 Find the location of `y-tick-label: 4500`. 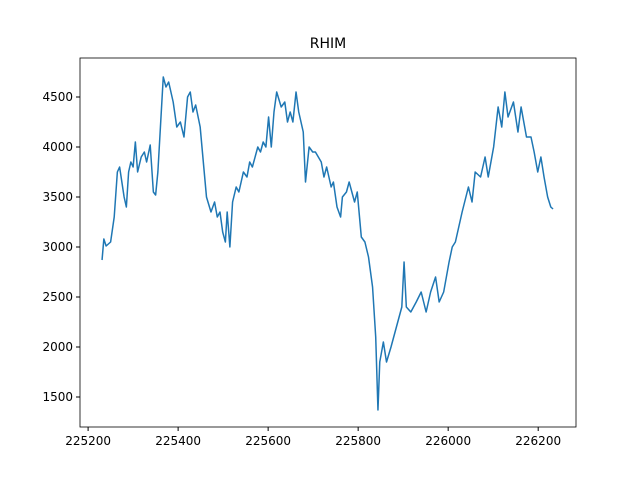

y-tick-label: 4500 is located at coordinates (57, 97).